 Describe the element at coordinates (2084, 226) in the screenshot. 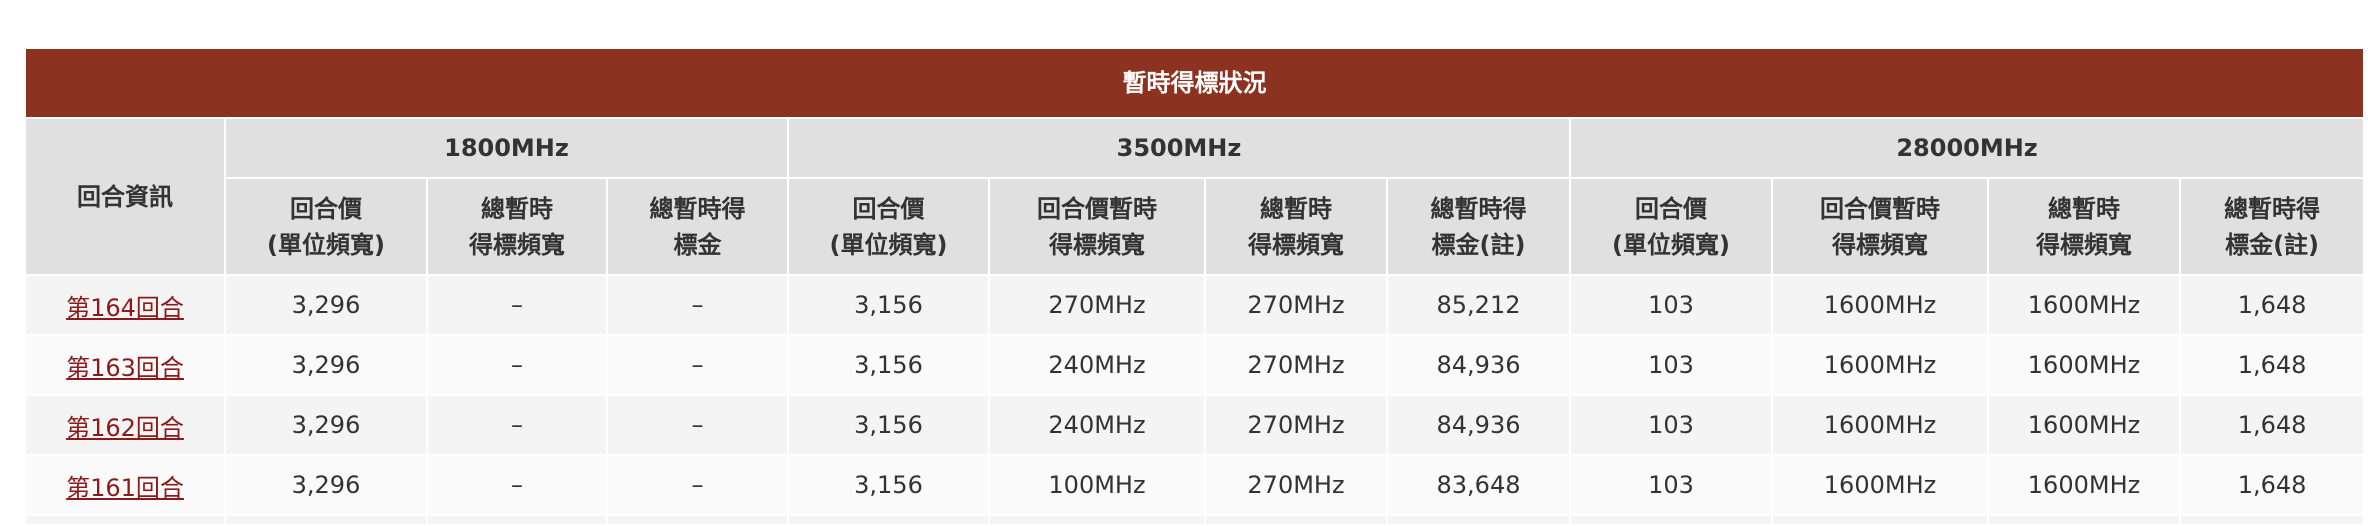

I see `subheader-28000-total-provisional-bandwidth: 總暫時 得標頻寬` at that location.